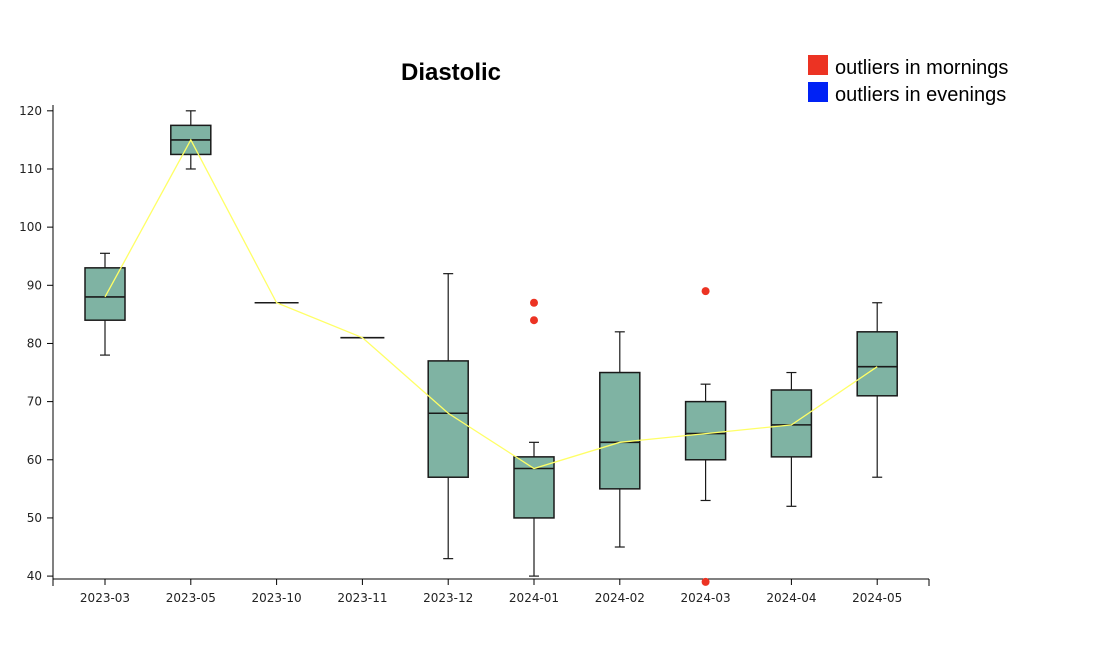  Describe the element at coordinates (30, 169) in the screenshot. I see `y-tick-label: 110` at that location.